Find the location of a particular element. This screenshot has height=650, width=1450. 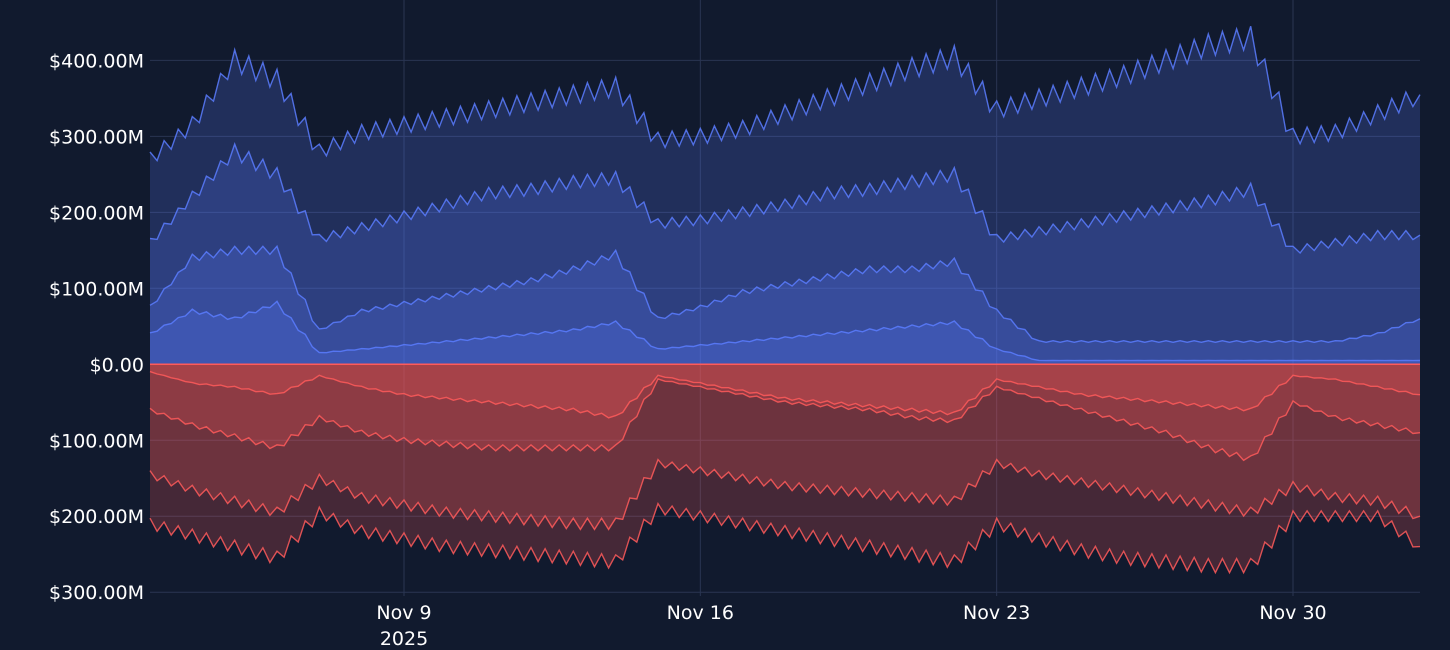

y-tick-label-4: $0.00 is located at coordinates (117, 365).